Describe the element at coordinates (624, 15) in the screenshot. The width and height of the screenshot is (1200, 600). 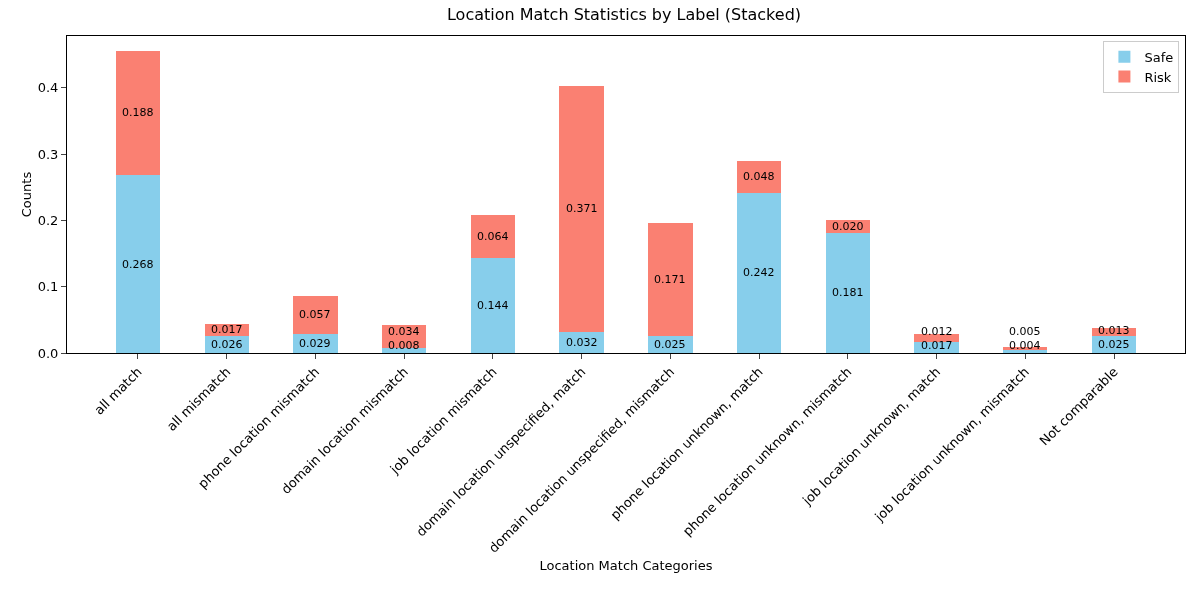
I see `chart-title: Location Match Statistics by Label (Stacked)` at that location.